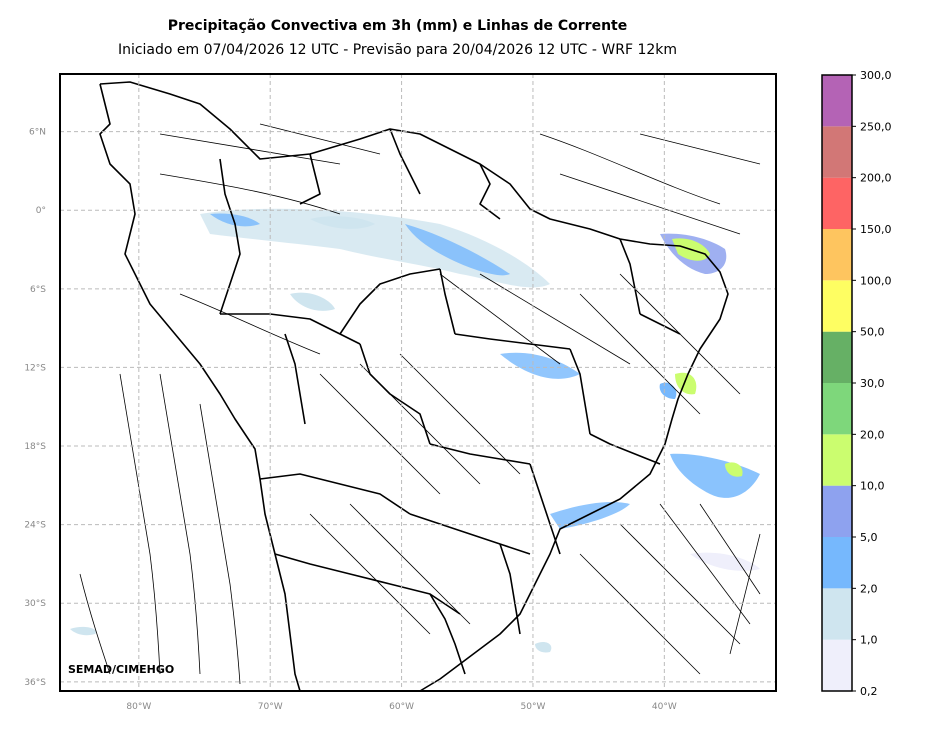  Describe the element at coordinates (35, 604) in the screenshot. I see `lat-label: 30°S` at that location.